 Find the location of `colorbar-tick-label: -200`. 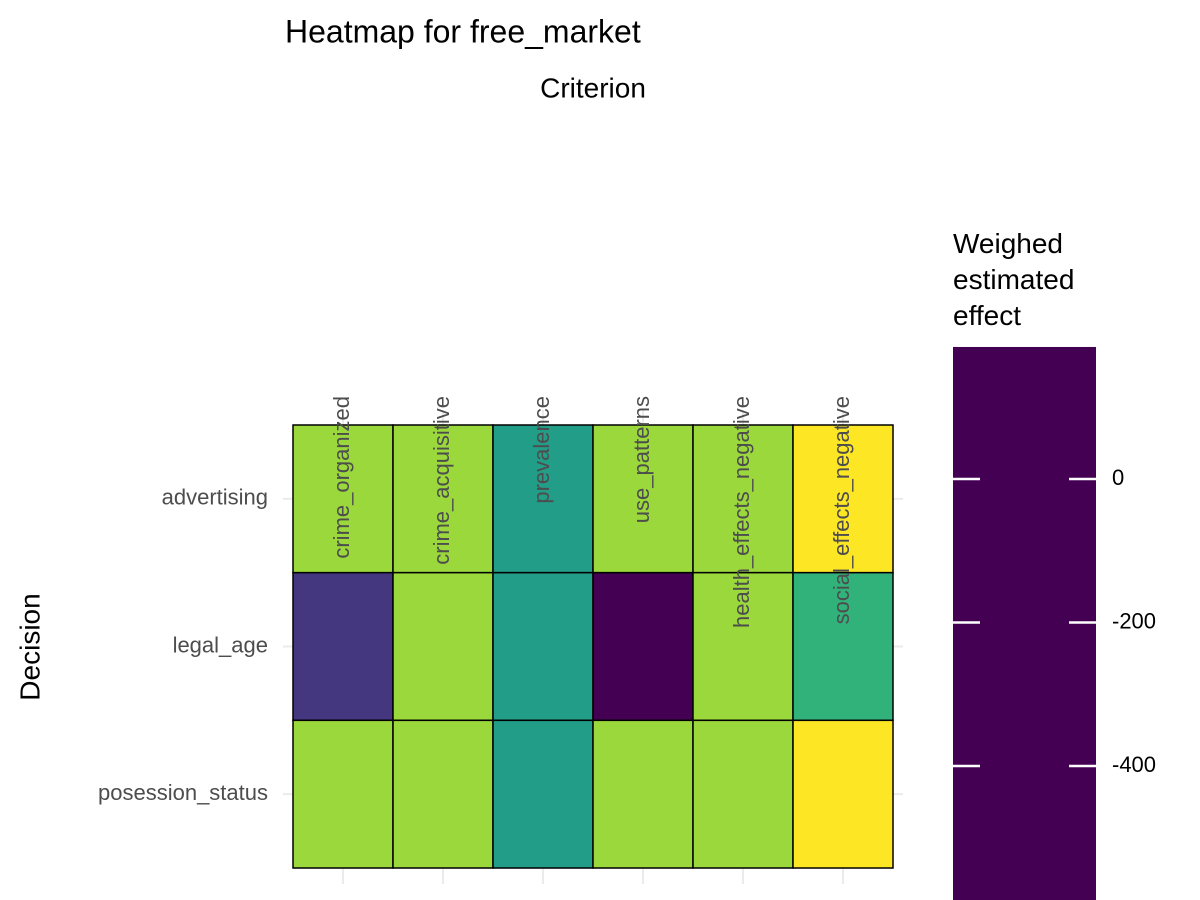

colorbar-tick-label: -200 is located at coordinates (1134, 620).